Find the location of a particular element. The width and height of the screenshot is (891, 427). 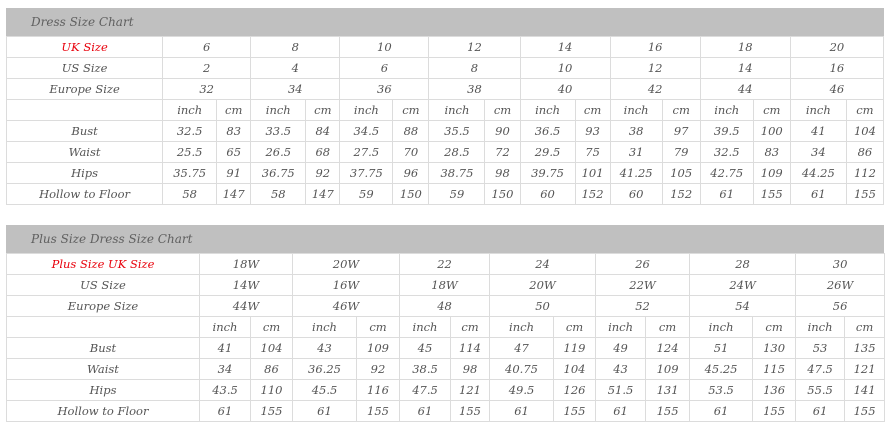

size-cell: 26 is located at coordinates (643, 264).